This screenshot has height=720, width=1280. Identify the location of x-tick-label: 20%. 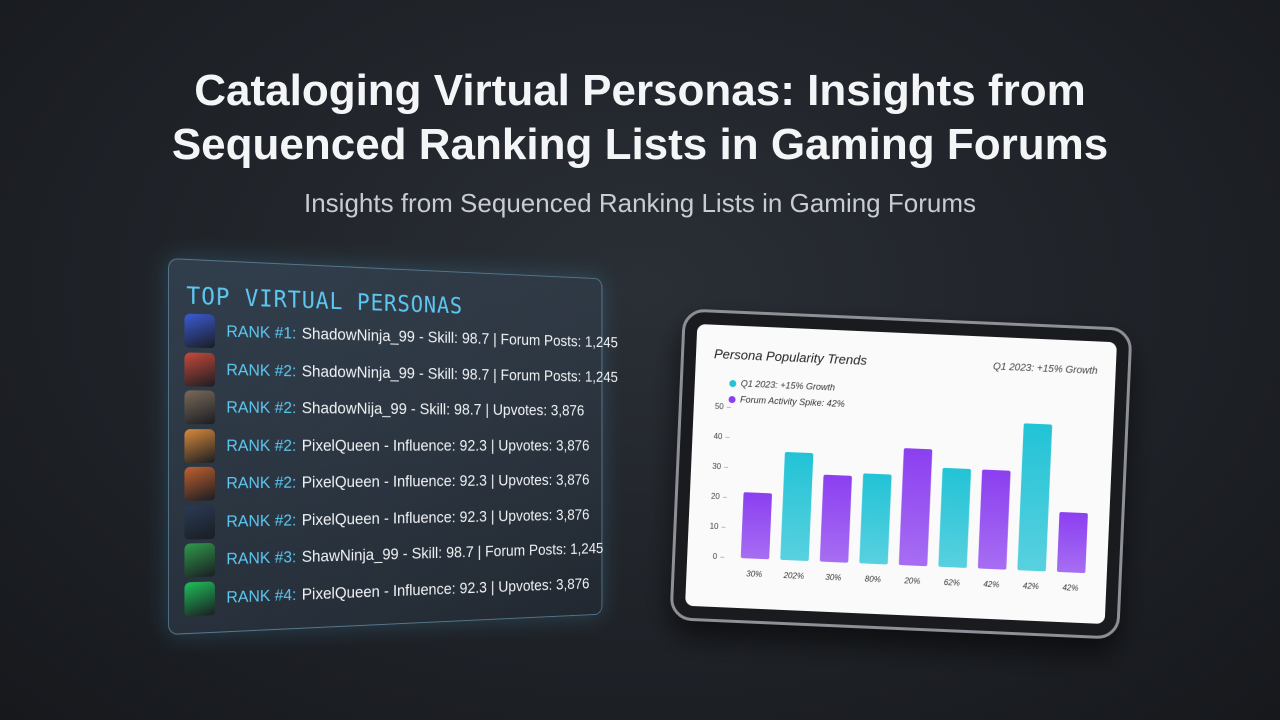
(911, 581).